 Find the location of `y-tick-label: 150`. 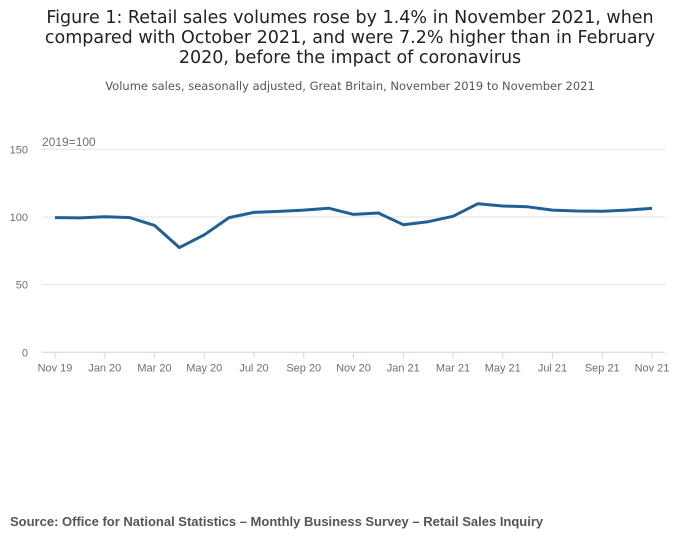

y-tick-label: 150 is located at coordinates (19, 150).